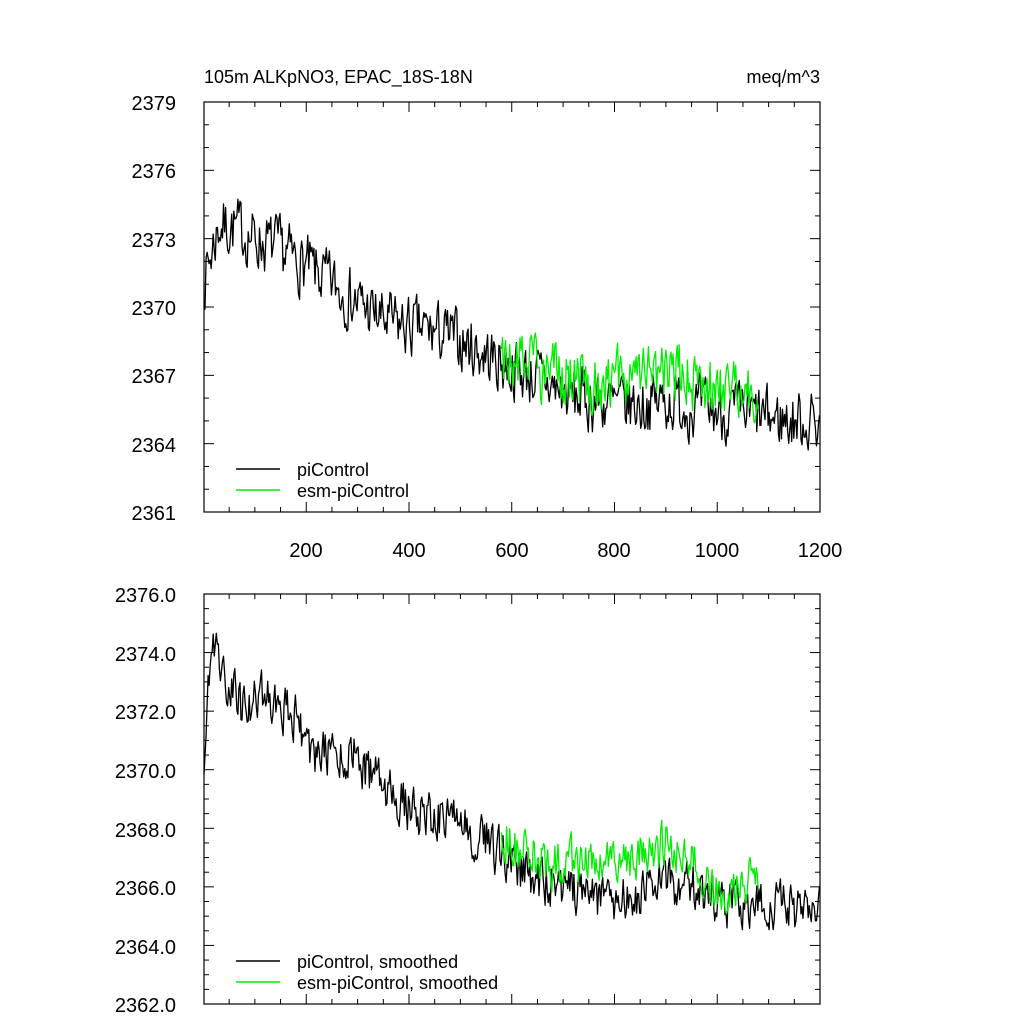  What do you see at coordinates (305, 551) in the screenshot?
I see `top-xtick-label: 200` at bounding box center [305, 551].